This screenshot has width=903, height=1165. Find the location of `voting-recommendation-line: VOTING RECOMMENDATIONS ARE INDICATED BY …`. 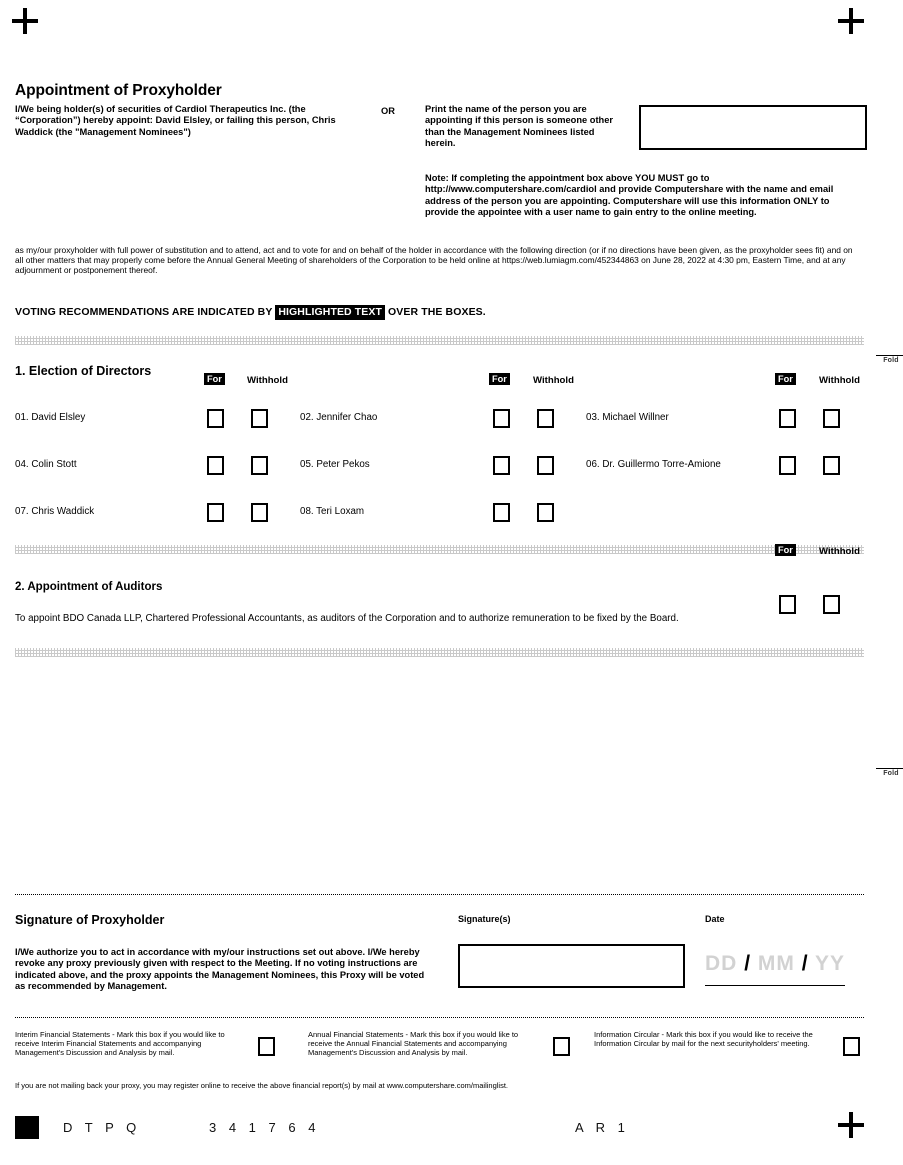

voting-recommendation-line: VOTING RECOMMENDATIONS ARE INDICATED BY … is located at coordinates (250, 312).